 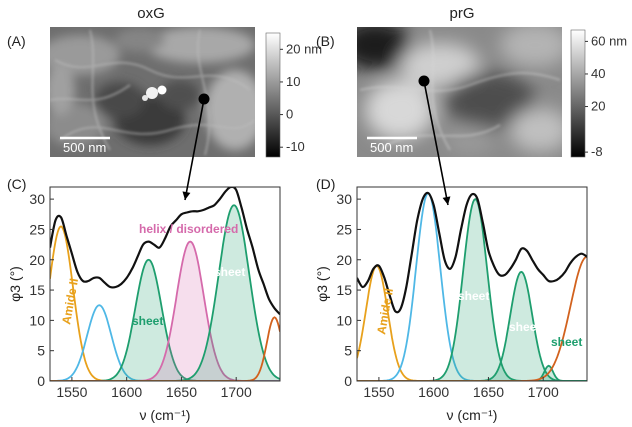 I want to click on colorbar-oxg, so click(x=273, y=95).